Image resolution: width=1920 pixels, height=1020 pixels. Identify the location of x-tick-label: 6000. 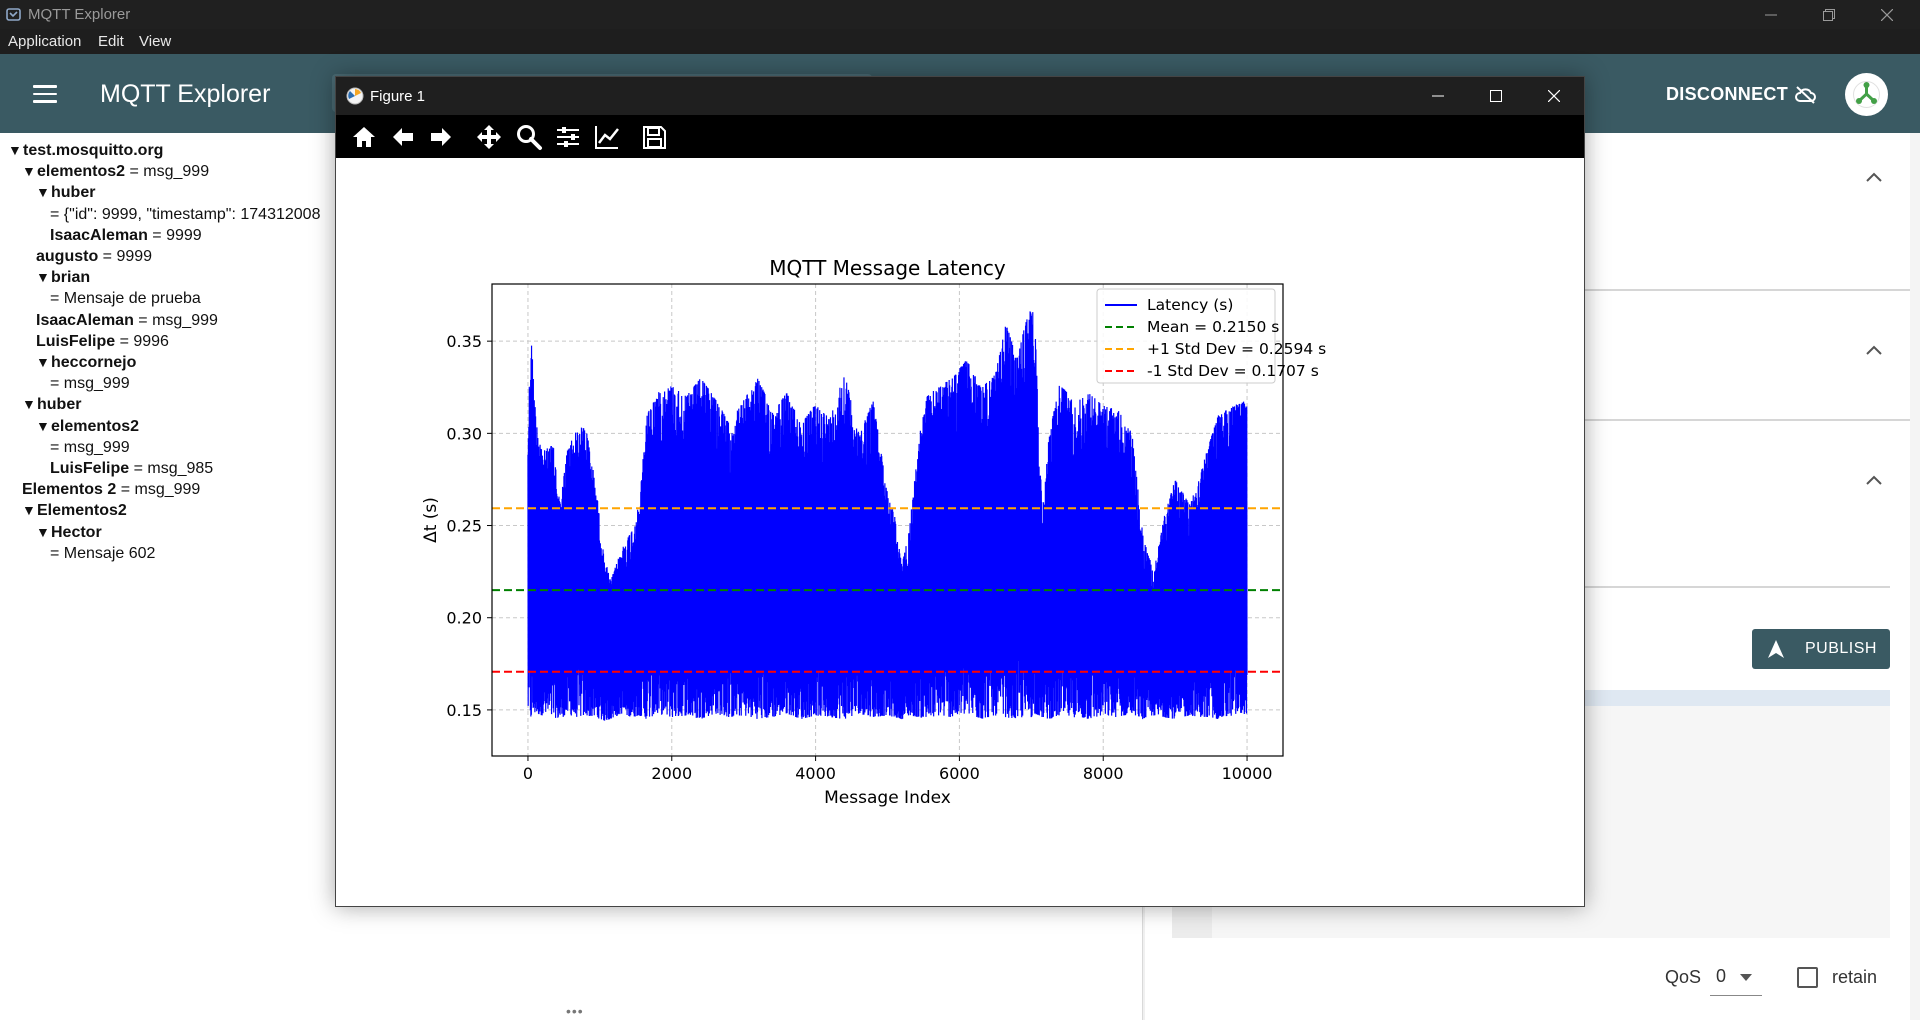
(959, 773).